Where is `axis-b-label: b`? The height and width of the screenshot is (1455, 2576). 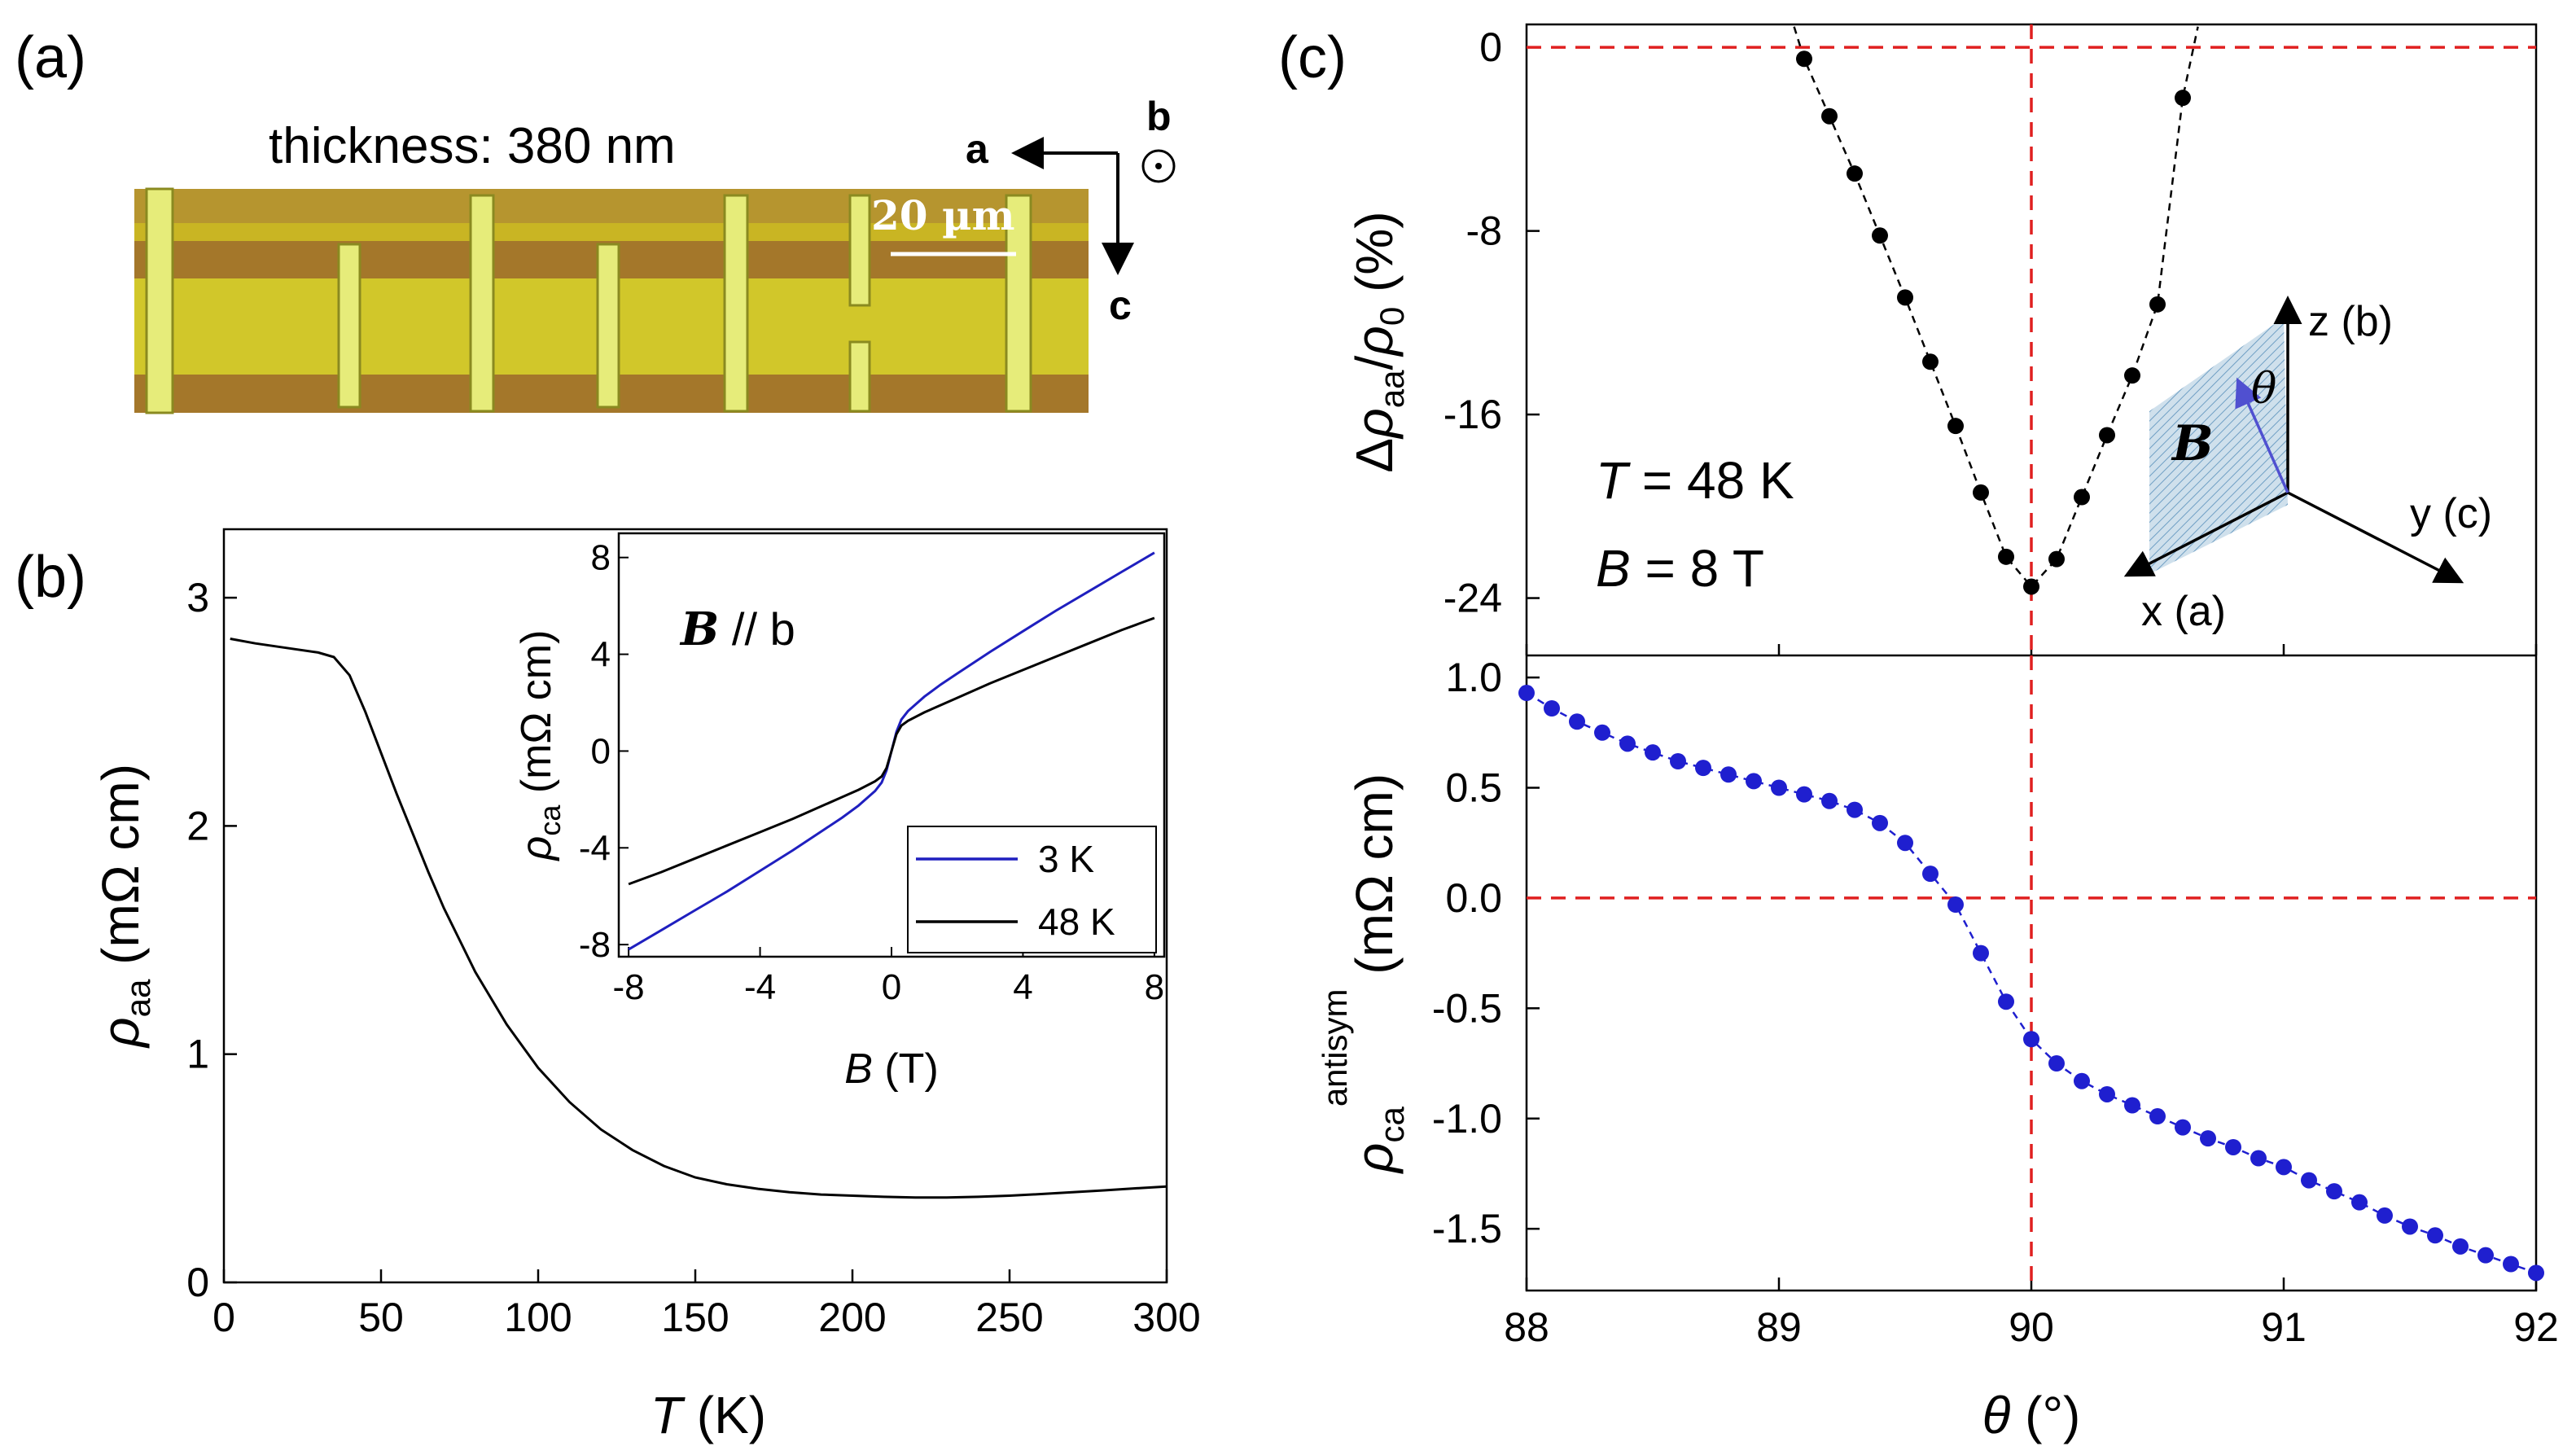 axis-b-label: b is located at coordinates (1159, 116).